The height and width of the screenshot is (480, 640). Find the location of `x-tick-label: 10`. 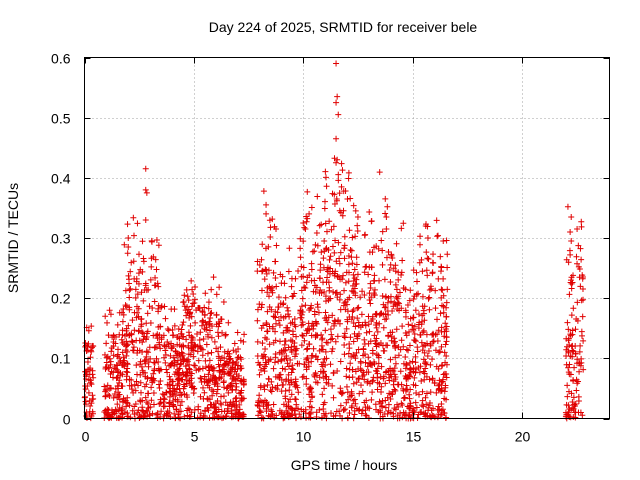

x-tick-label: 10 is located at coordinates (304, 437).